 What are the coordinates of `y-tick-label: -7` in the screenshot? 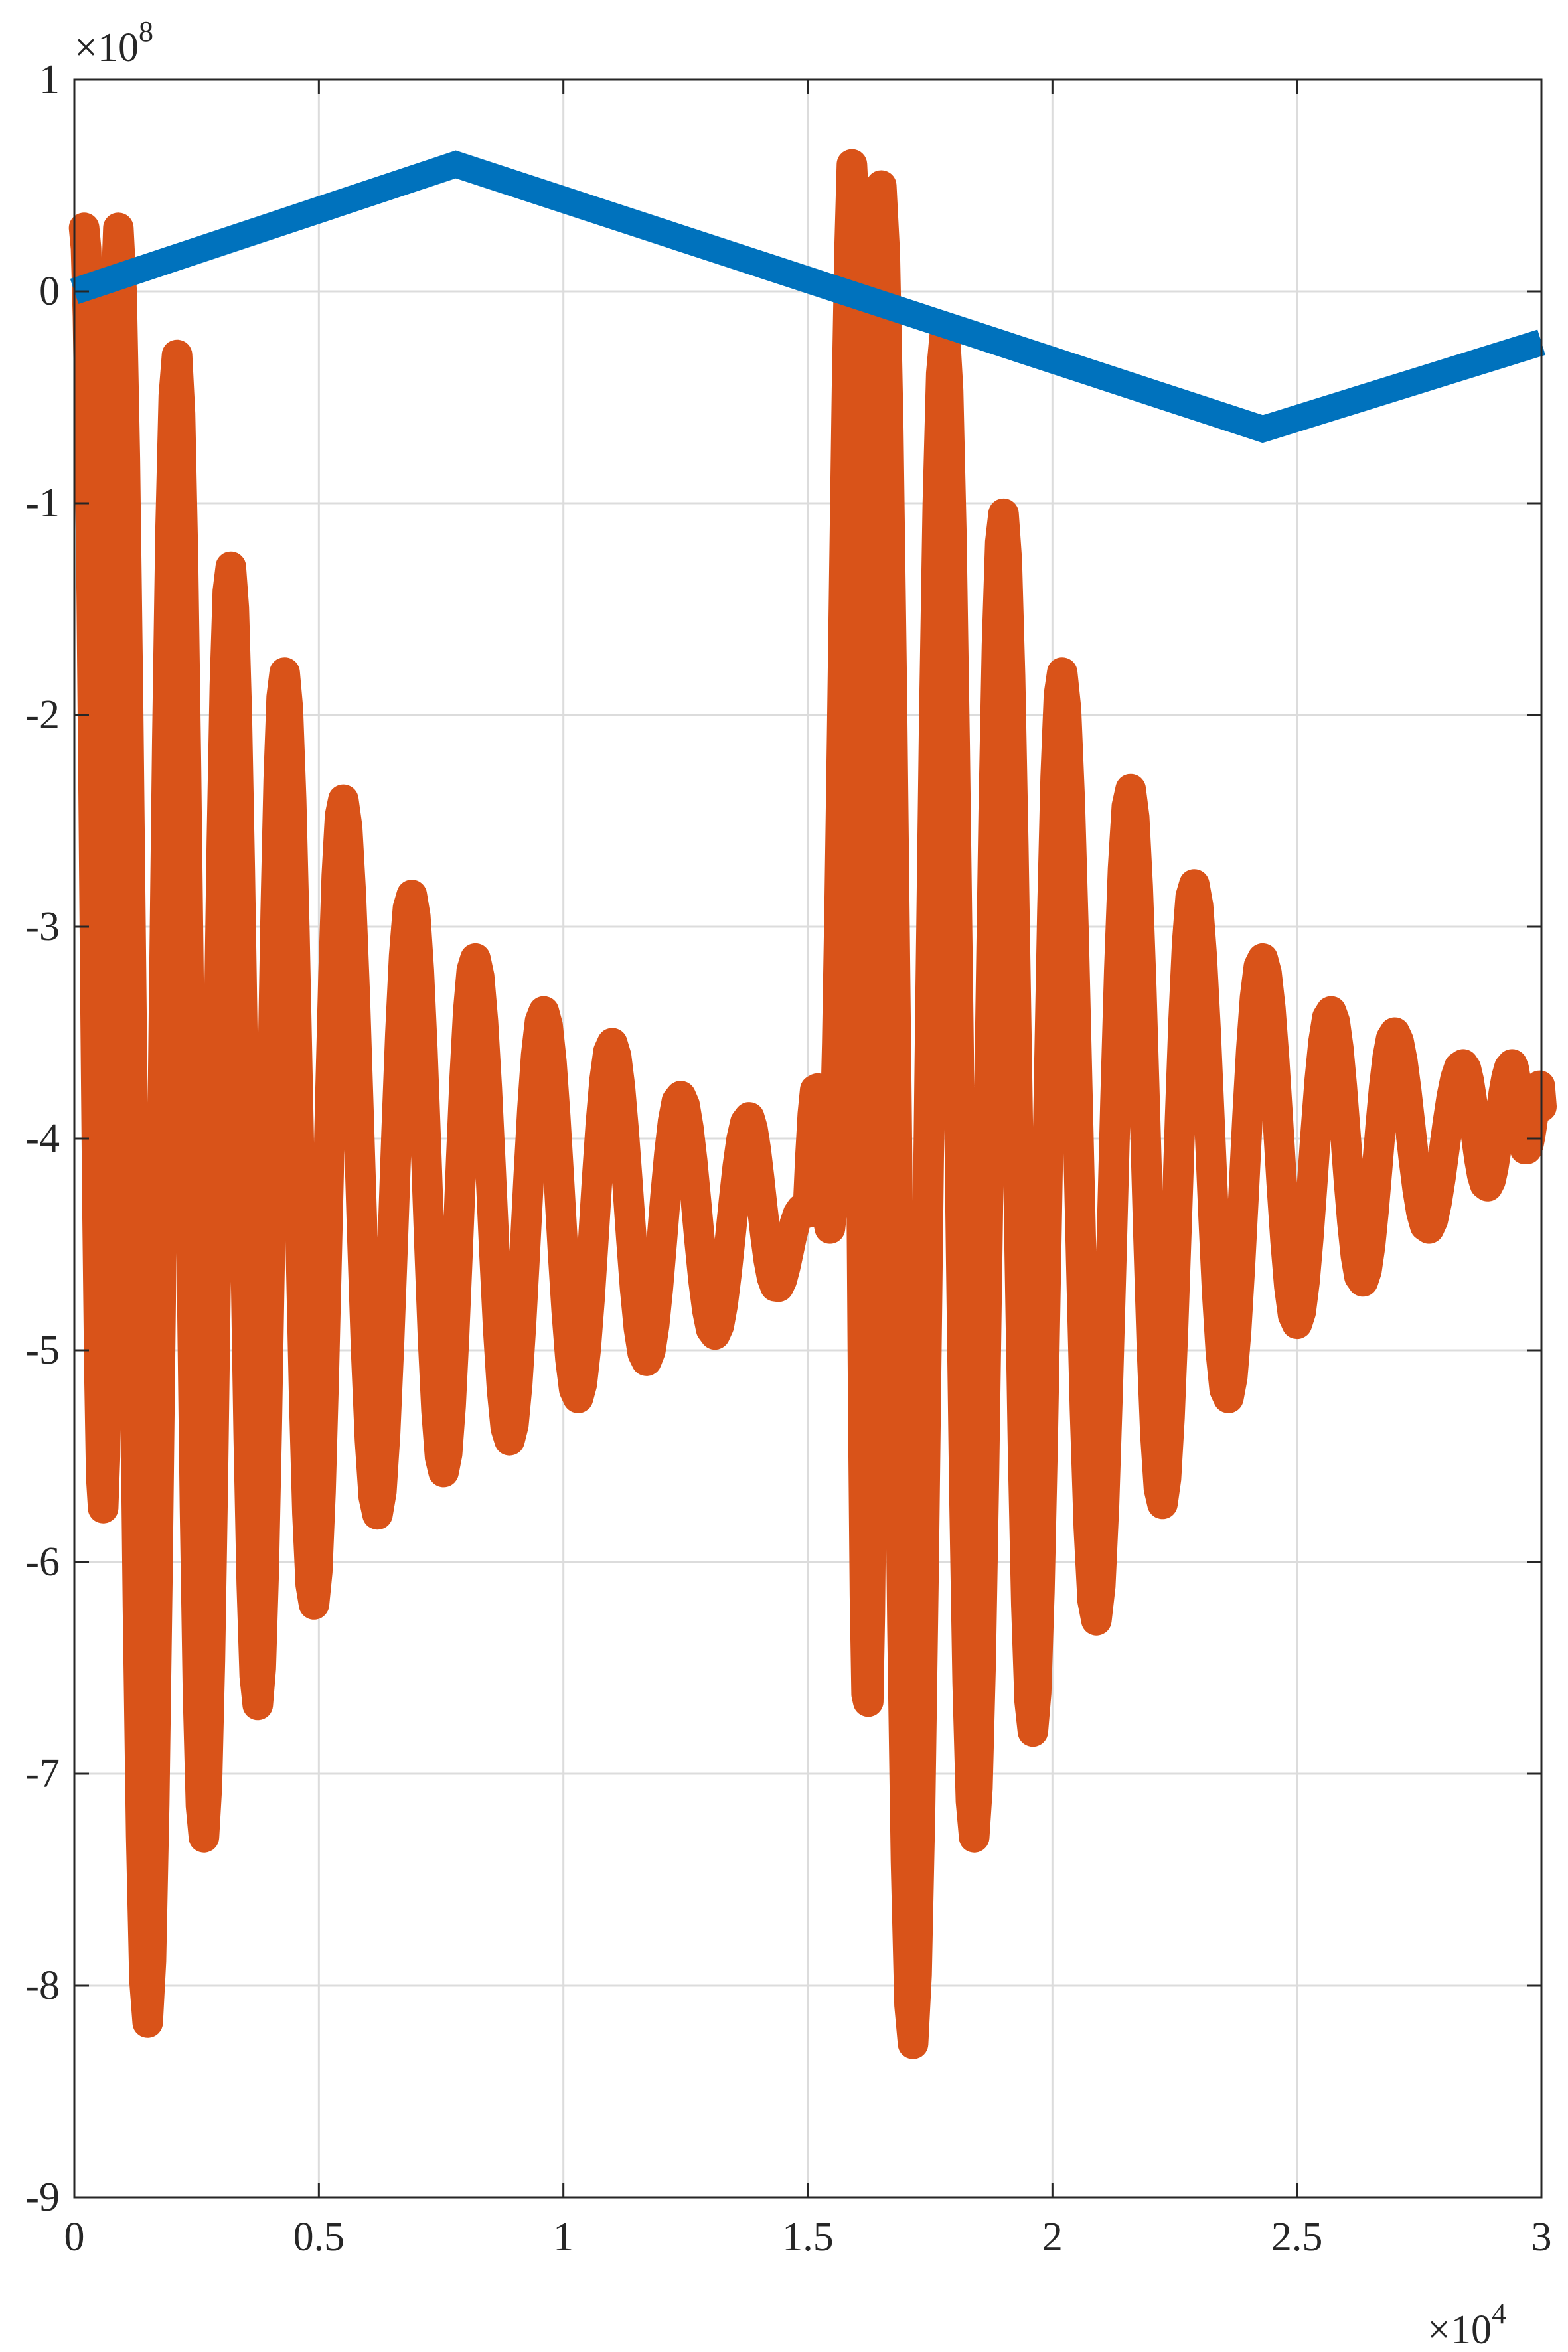 It's located at (42, 1774).